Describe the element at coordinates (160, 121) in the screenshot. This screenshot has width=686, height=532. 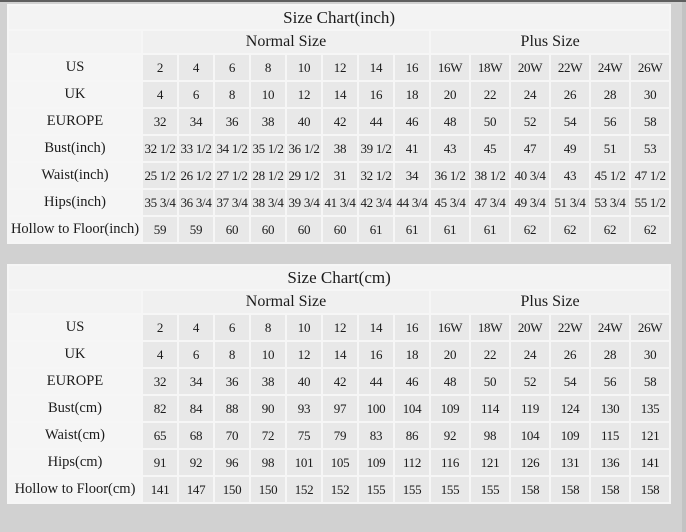
I see `size-cell: 32` at that location.